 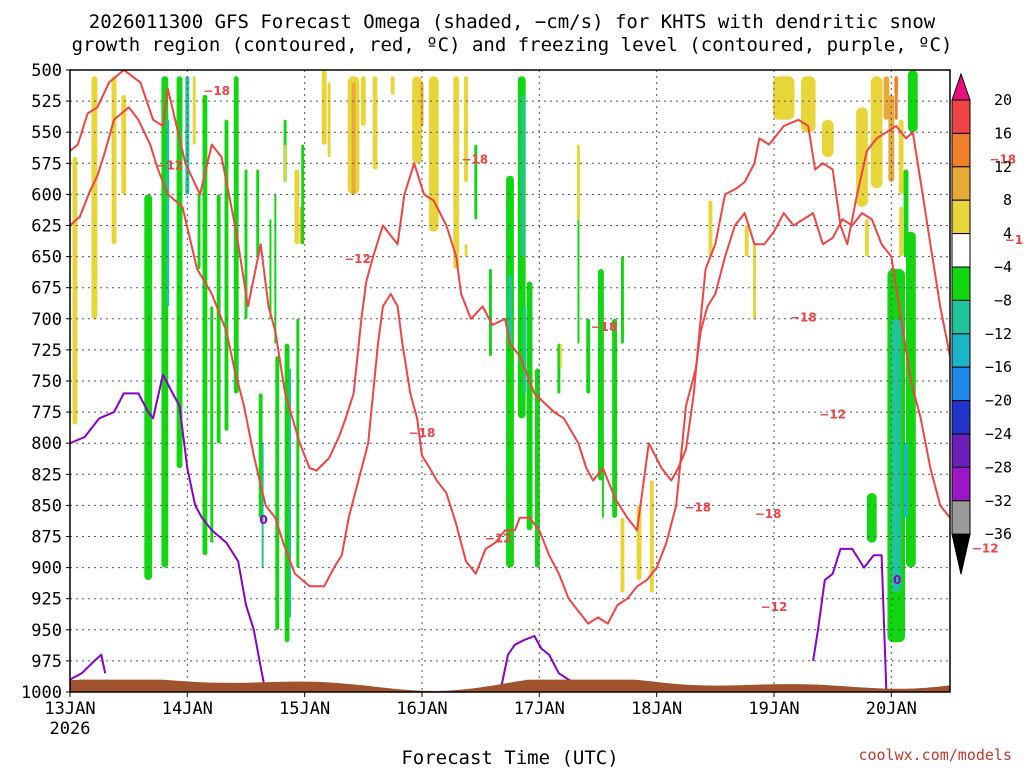 What do you see at coordinates (46, 195) in the screenshot?
I see `y-tick-label: 600` at bounding box center [46, 195].